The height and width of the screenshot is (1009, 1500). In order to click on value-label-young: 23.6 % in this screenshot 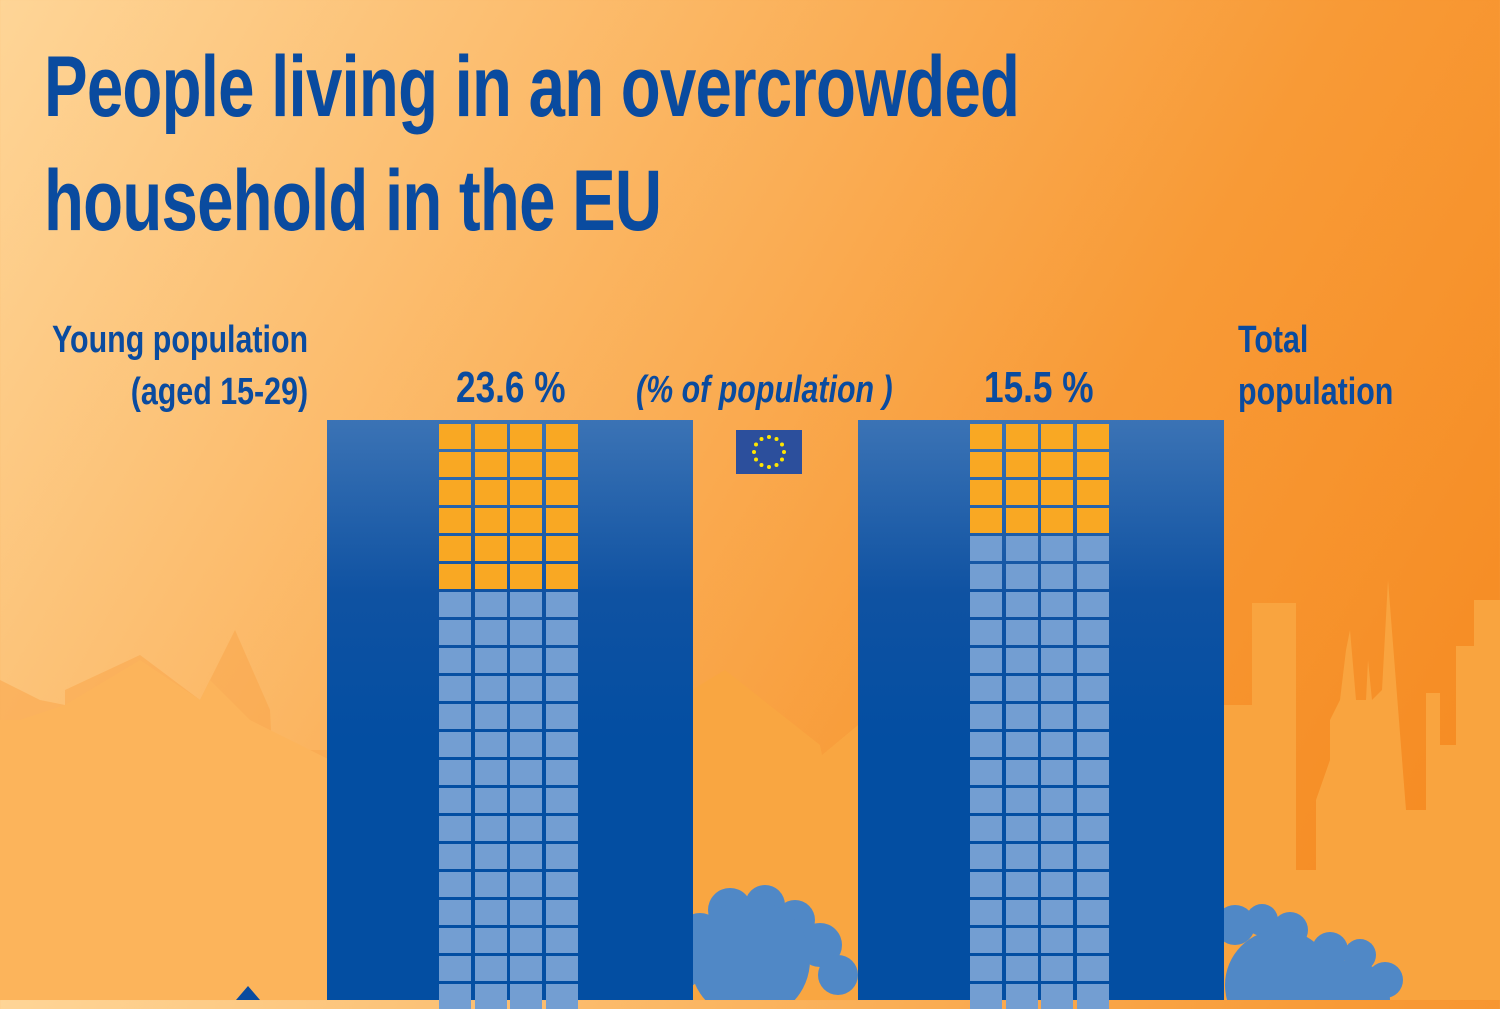, I will do `click(511, 387)`.